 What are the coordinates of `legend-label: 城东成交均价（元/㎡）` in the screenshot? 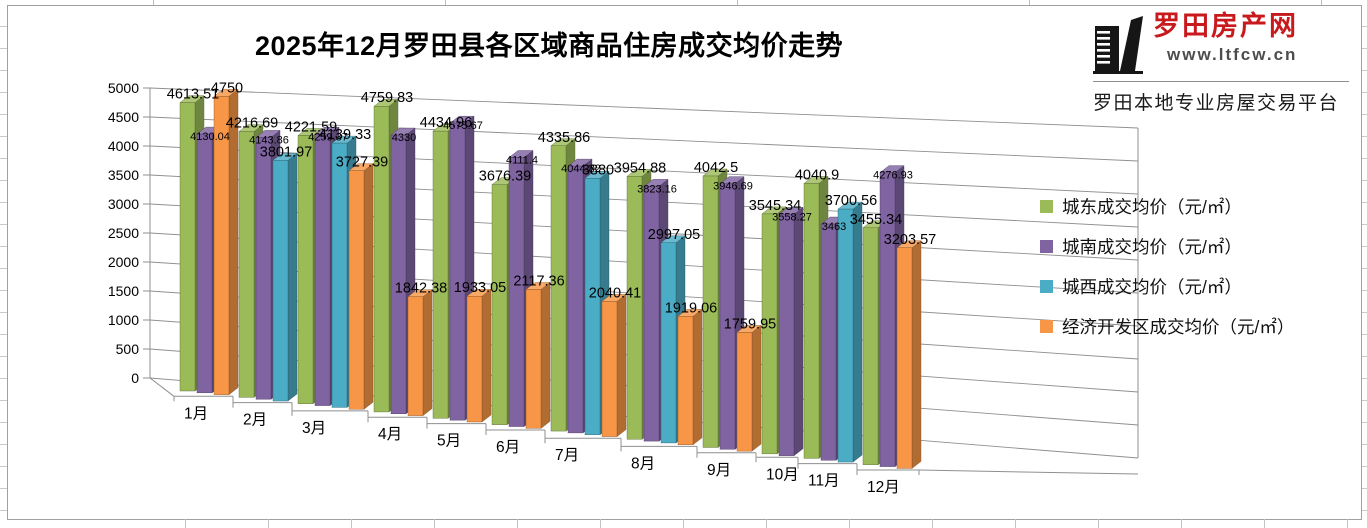 It's located at (1152, 207).